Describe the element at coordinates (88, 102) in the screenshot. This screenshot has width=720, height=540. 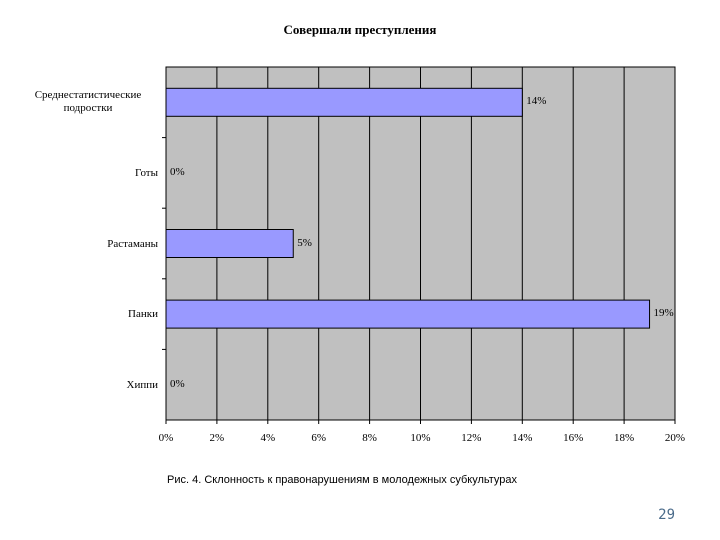
I see `category-label: Среднестатистические подростки` at that location.